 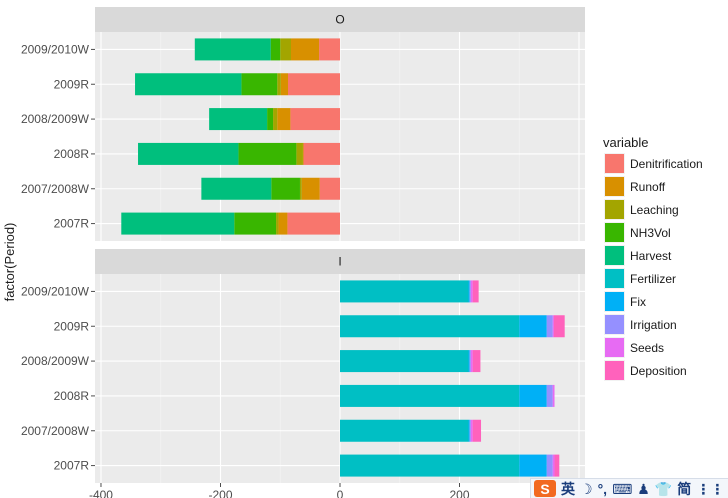 I want to click on x-tick-label: -400, so click(x=101, y=493).